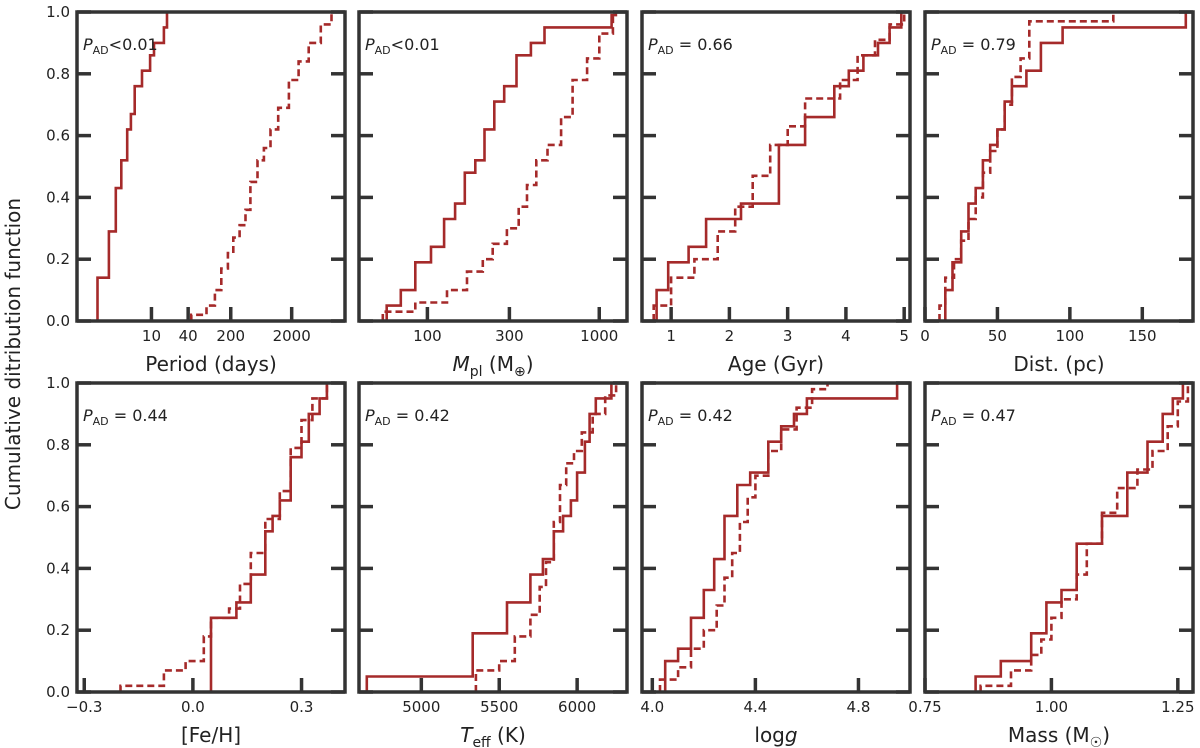 The height and width of the screenshot is (748, 1200). What do you see at coordinates (924, 707) in the screenshot?
I see `x-tick-label: 0.75` at bounding box center [924, 707].